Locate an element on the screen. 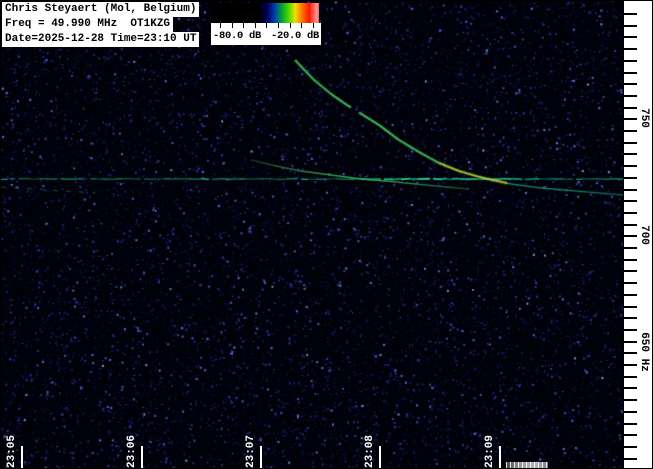  colorbar-scale: -80.0 dB -20.0 dB is located at coordinates (266, 34).